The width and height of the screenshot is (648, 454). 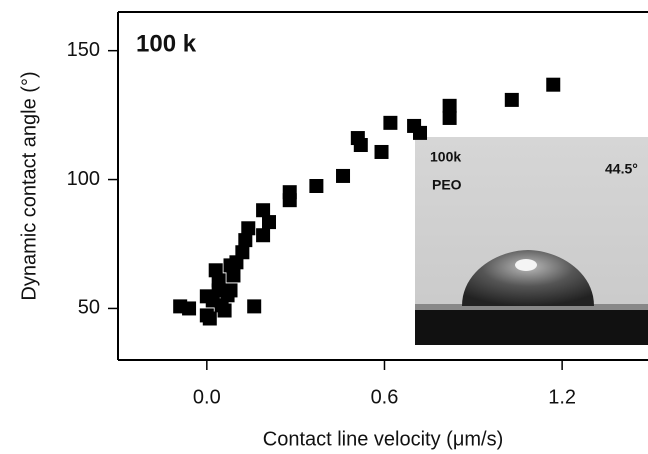 I want to click on annotation: 100 k, so click(x=166, y=43).